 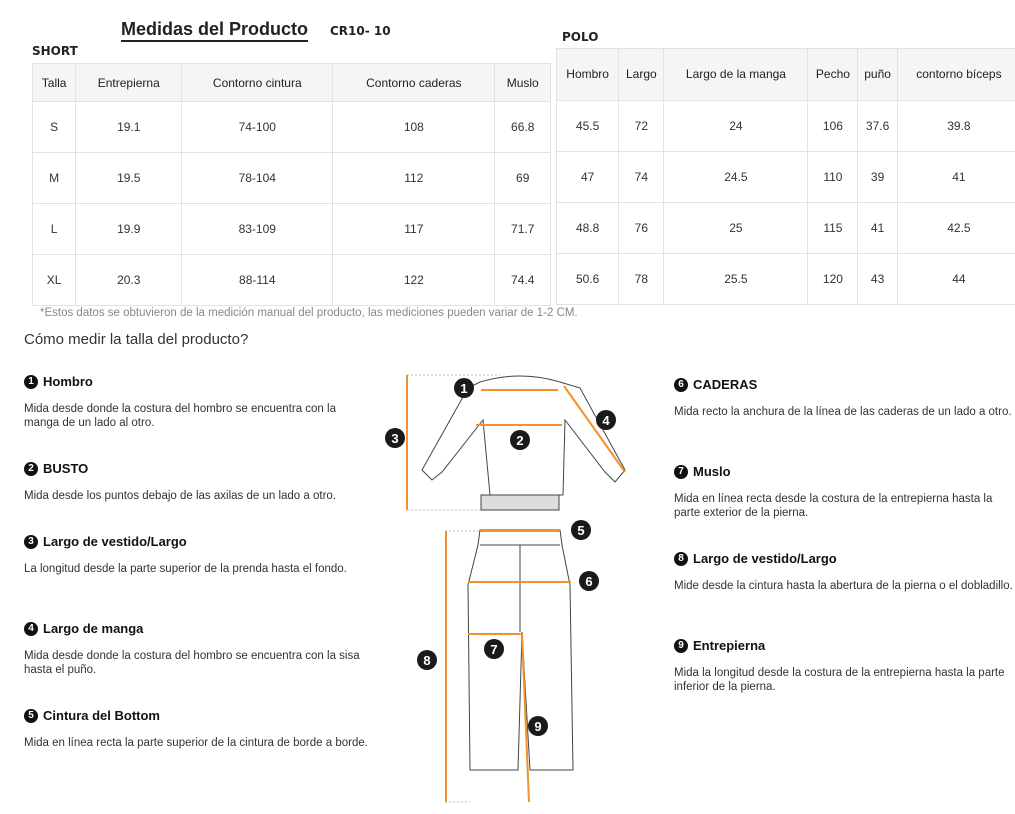 I want to click on column-header: Contorno cintura, so click(x=257, y=82).